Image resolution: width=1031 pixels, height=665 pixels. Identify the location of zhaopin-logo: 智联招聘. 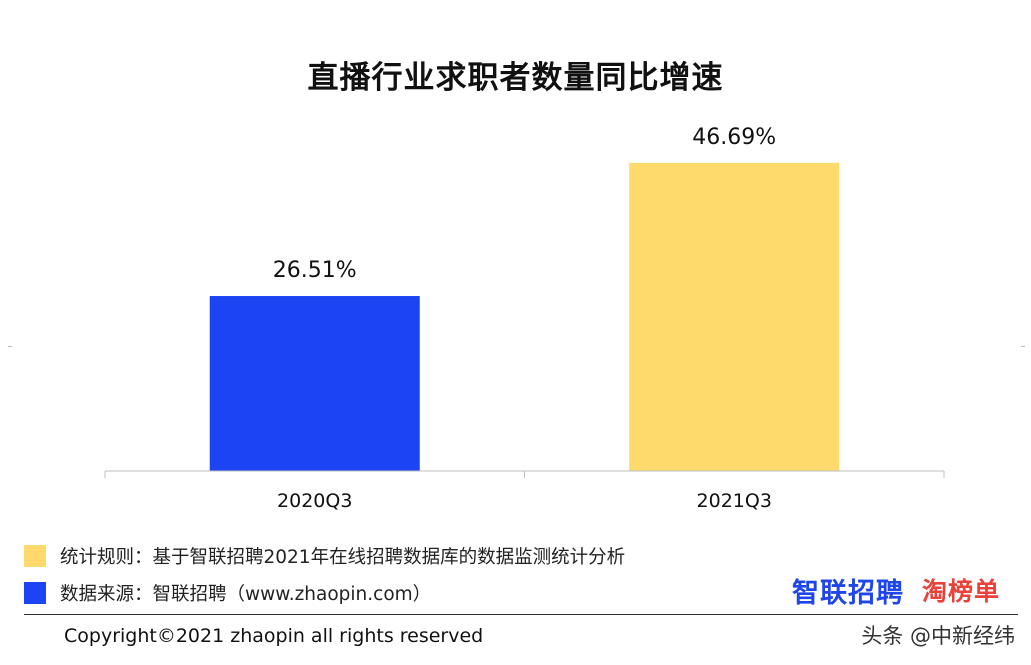
(848, 593).